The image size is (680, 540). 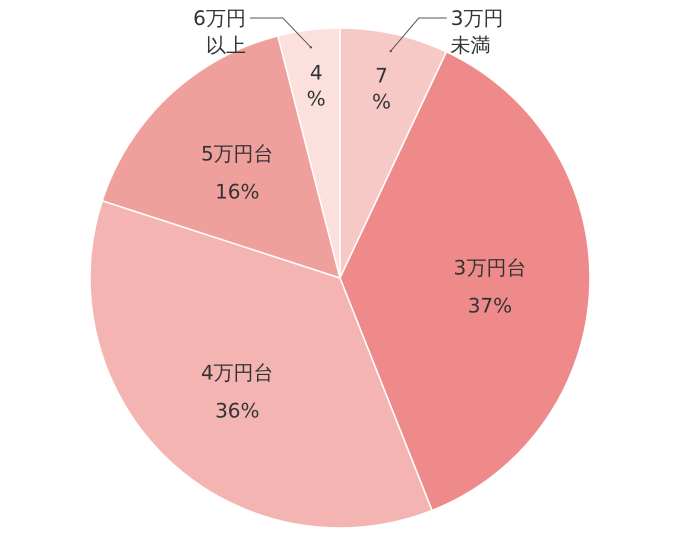 What do you see at coordinates (237, 192) in the screenshot?
I see `data-label: 16%` at bounding box center [237, 192].